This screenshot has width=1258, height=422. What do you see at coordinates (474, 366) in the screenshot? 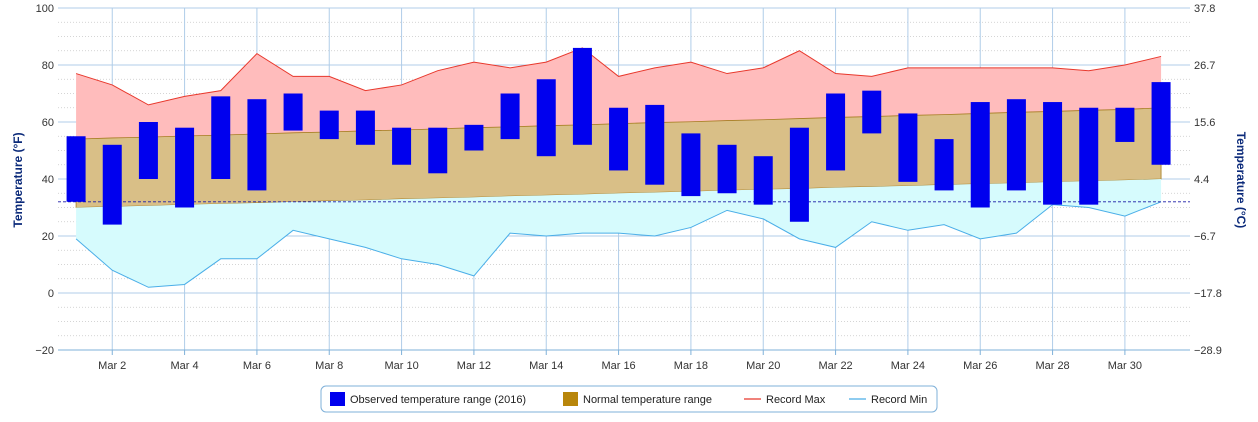
I see `x-tick-label: Mar 12` at bounding box center [474, 366].